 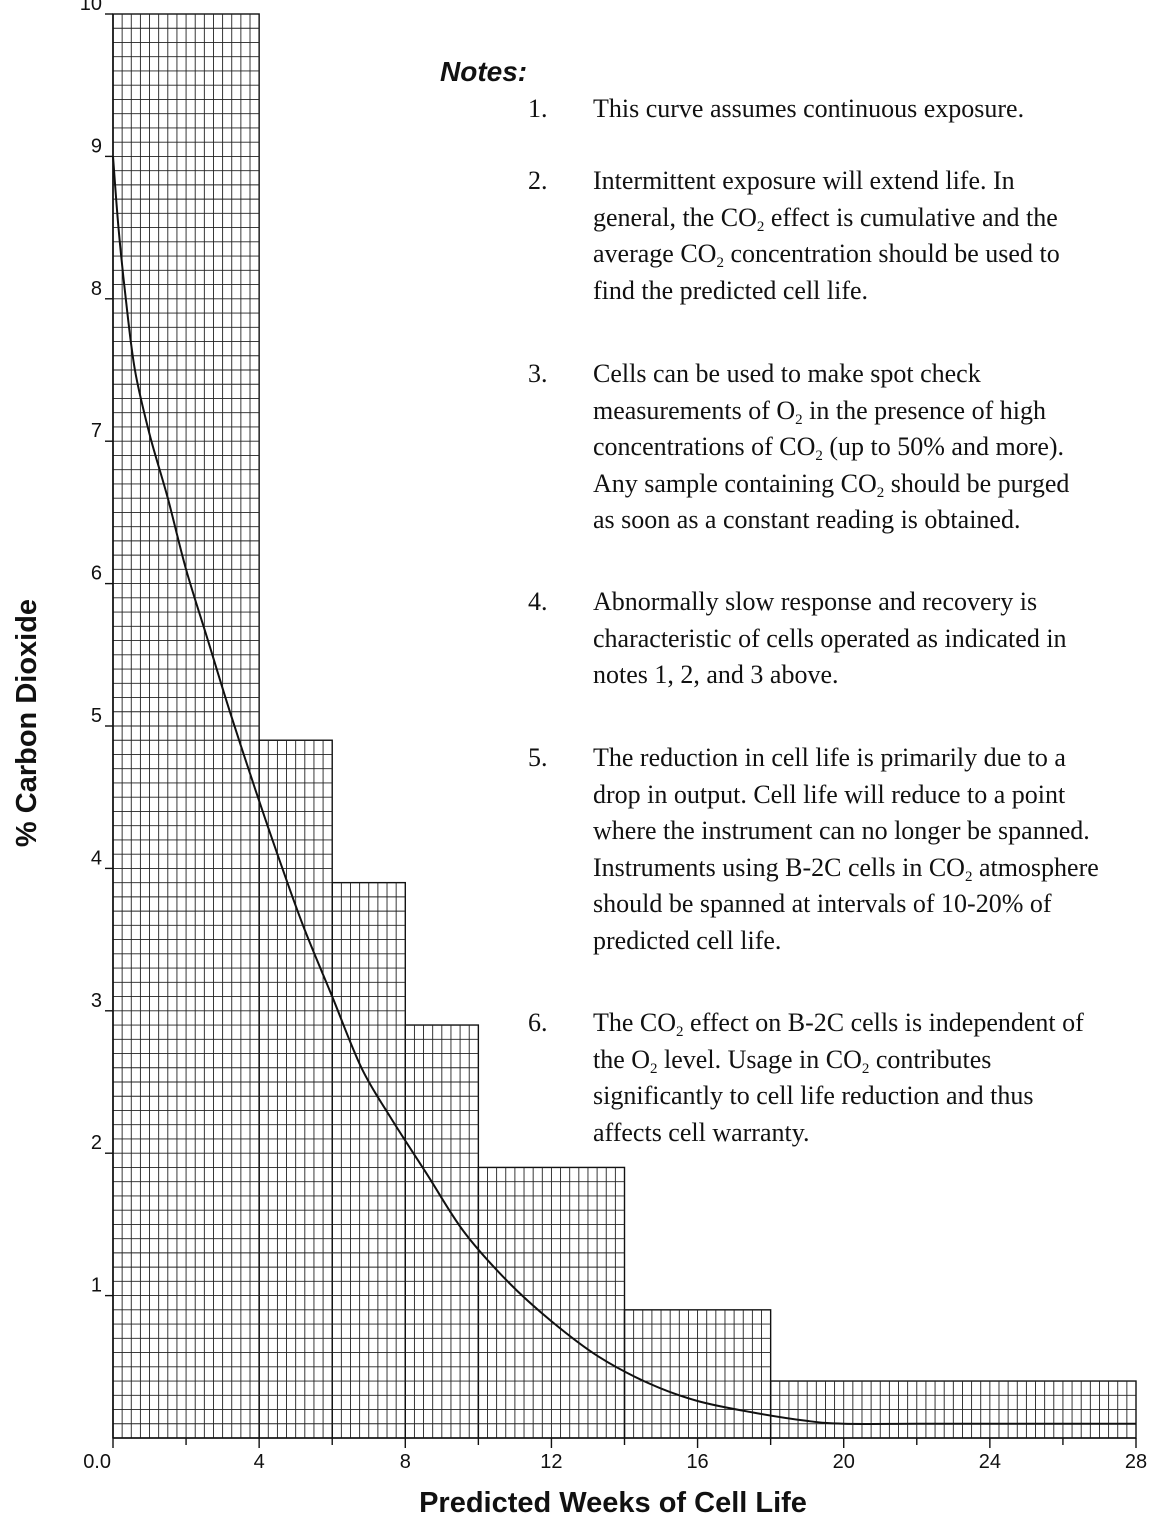 What do you see at coordinates (731, 290) in the screenshot?
I see `note-line: find the predicted cell life.` at bounding box center [731, 290].